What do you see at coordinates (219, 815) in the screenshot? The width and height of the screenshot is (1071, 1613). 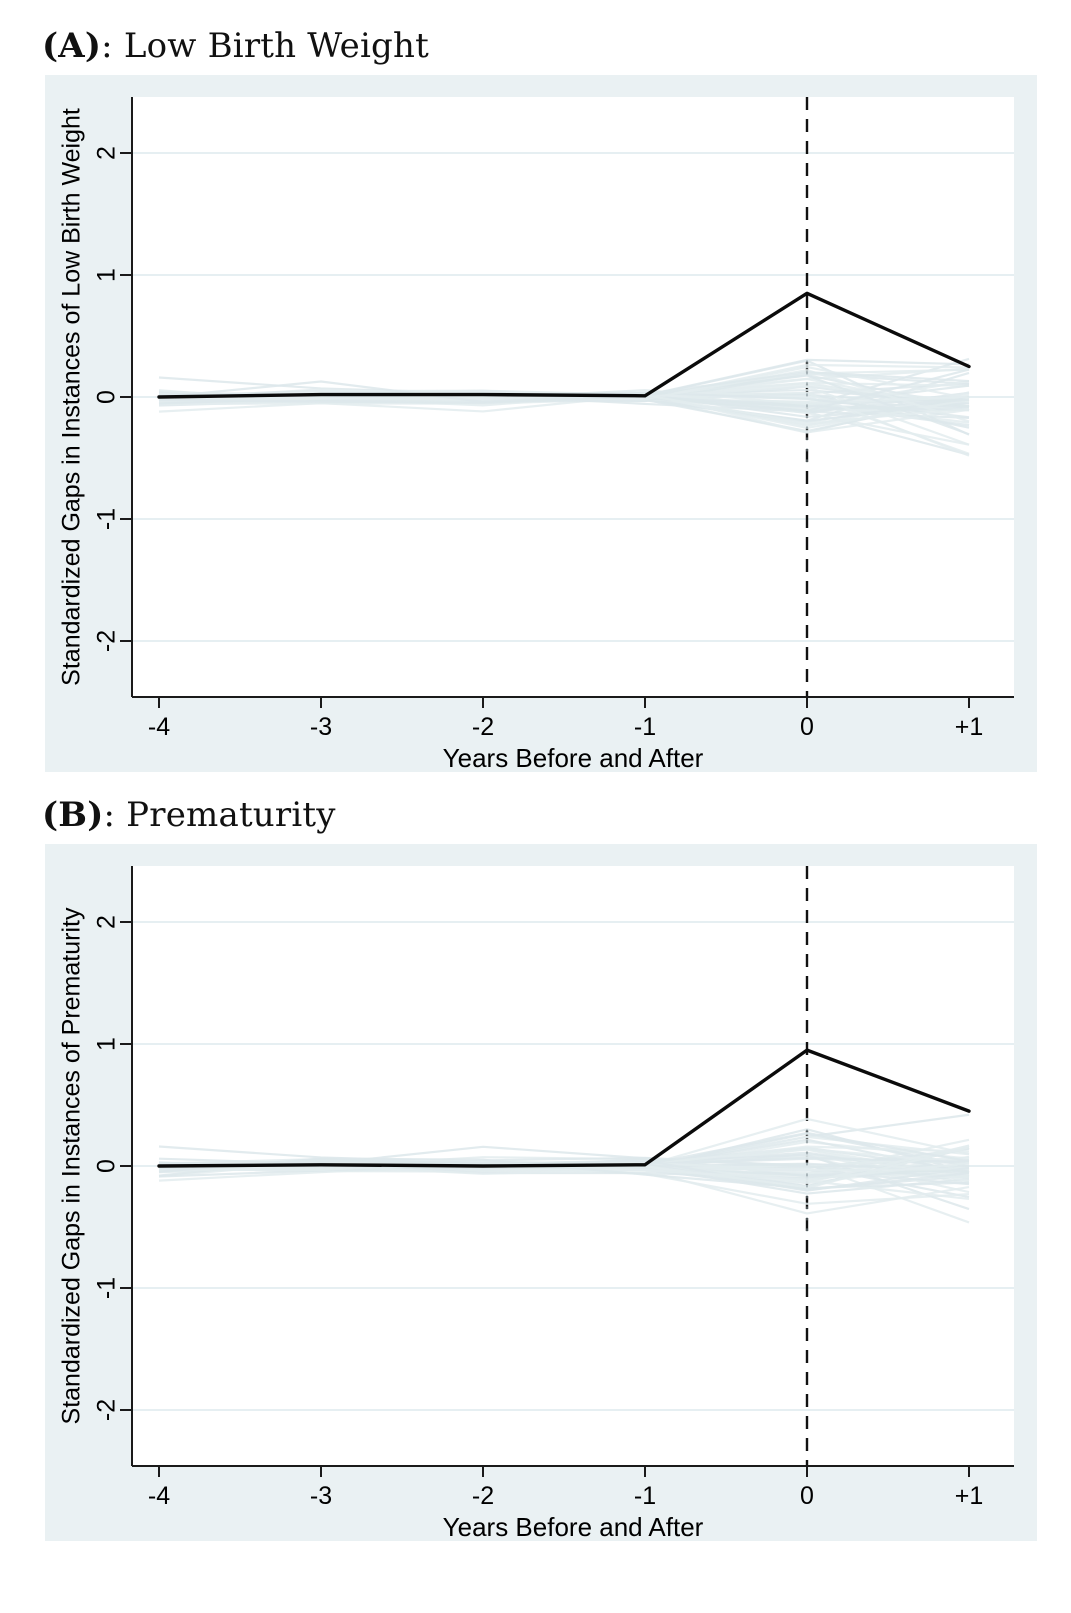 I see `panel-b-title-text: : Prematurity` at bounding box center [219, 815].